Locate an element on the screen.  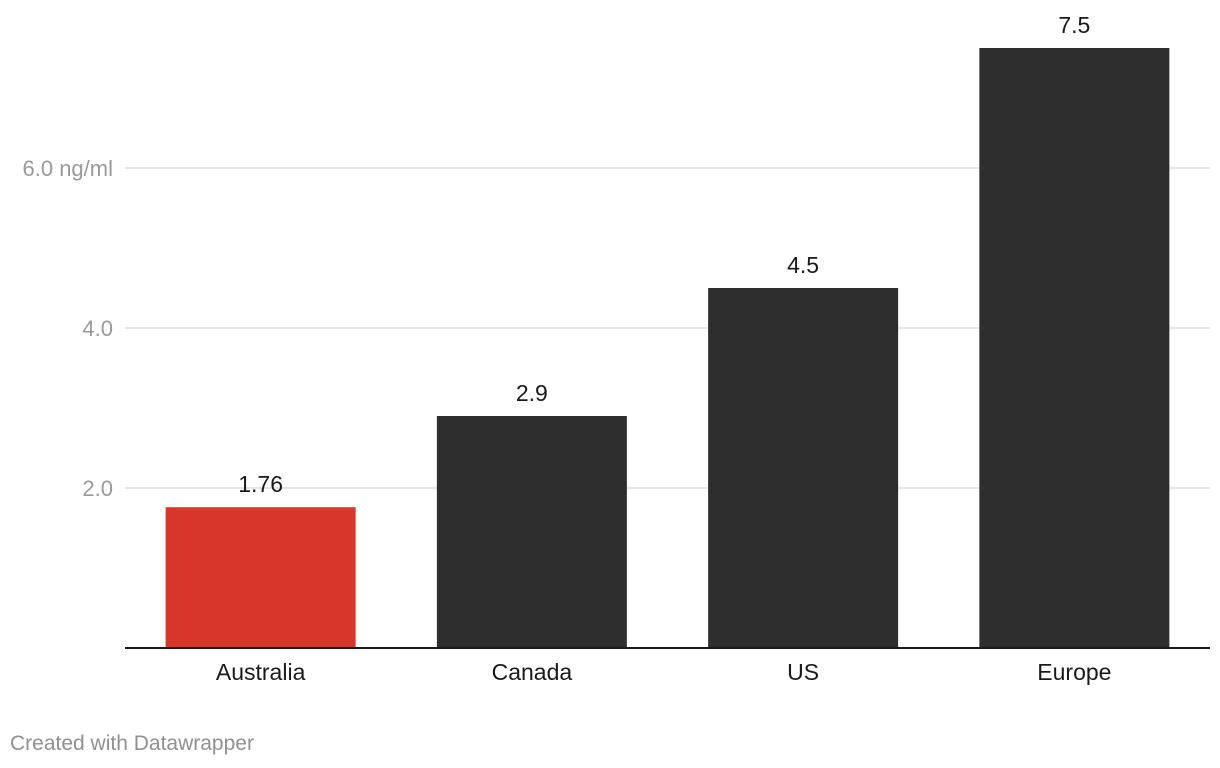
y-tick-label: 2.0 is located at coordinates (97, 488).